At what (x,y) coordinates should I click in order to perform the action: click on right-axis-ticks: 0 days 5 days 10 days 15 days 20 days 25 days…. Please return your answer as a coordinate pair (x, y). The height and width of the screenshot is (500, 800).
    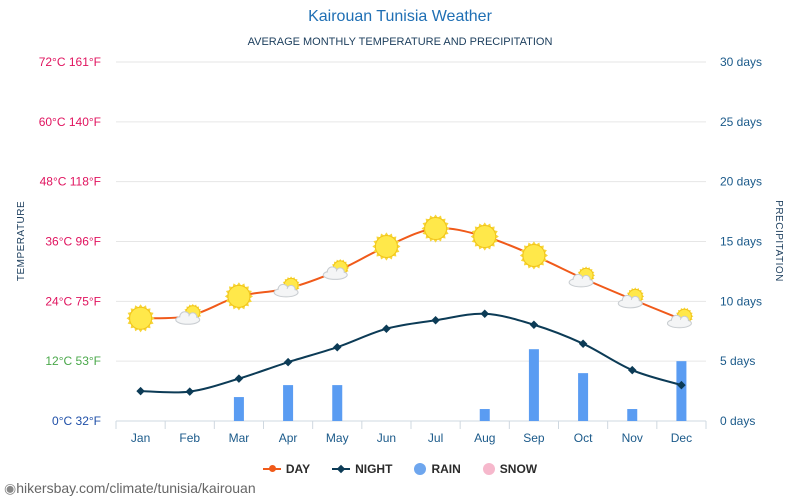
    Looking at the image, I should click on (741, 241).